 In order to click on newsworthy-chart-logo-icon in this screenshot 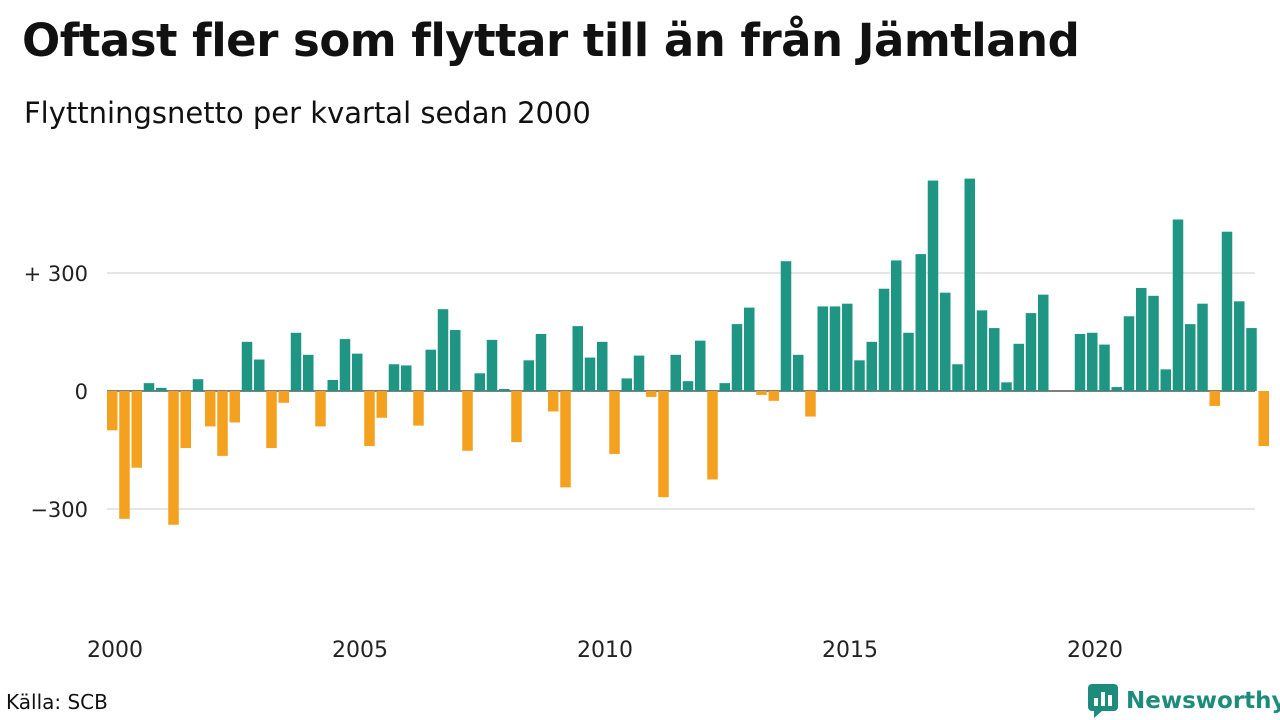, I will do `click(1103, 701)`.